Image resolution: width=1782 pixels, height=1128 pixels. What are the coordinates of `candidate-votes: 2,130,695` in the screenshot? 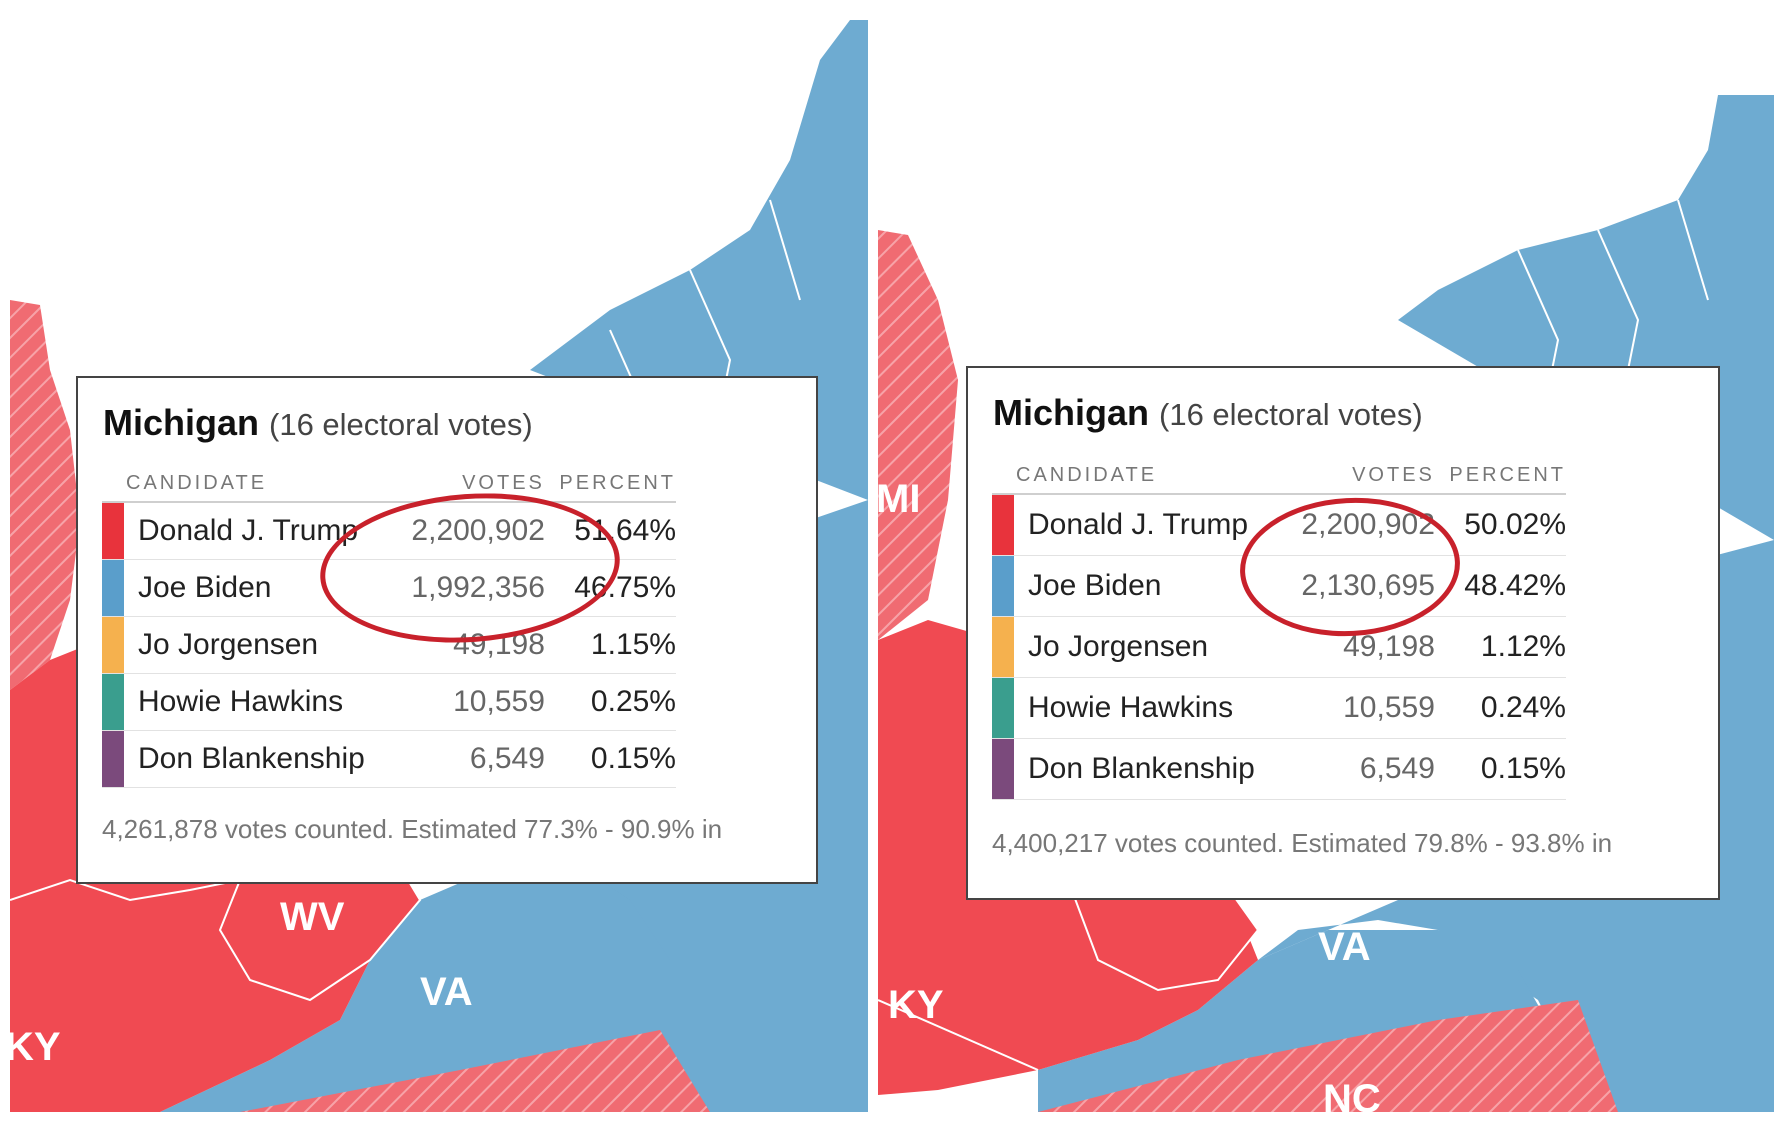 It's located at (1359, 586).